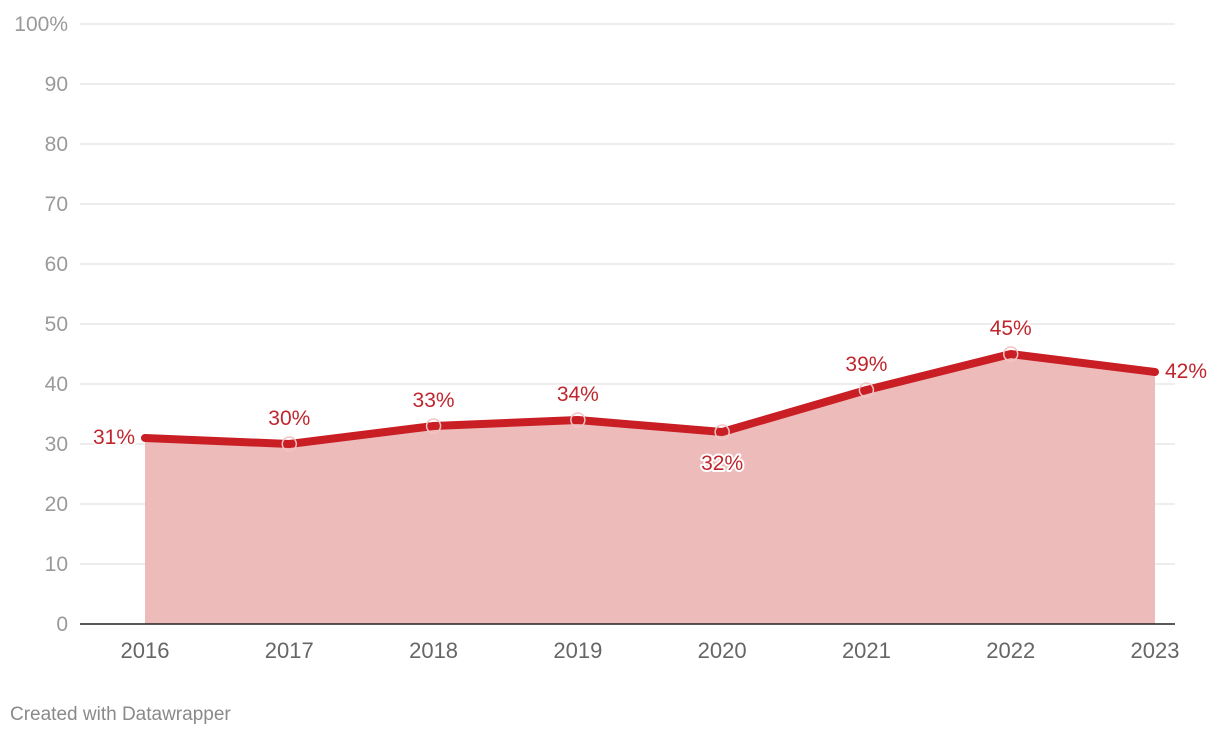 The width and height of the screenshot is (1220, 740). I want to click on series-line-path, so click(650, 399).